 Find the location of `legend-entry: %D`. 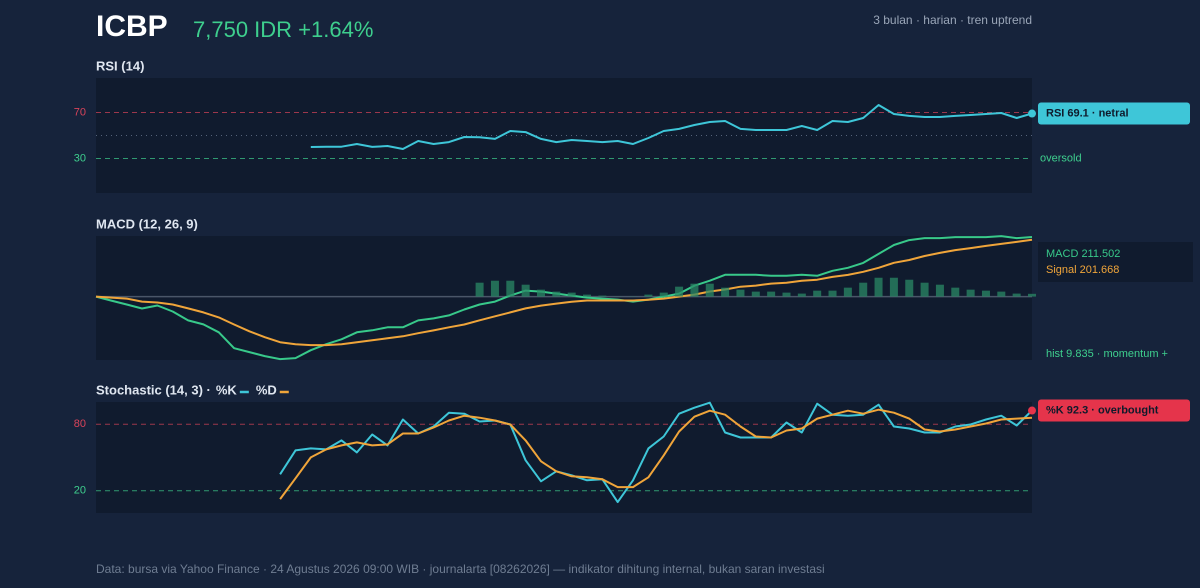

legend-entry: %D is located at coordinates (266, 389).